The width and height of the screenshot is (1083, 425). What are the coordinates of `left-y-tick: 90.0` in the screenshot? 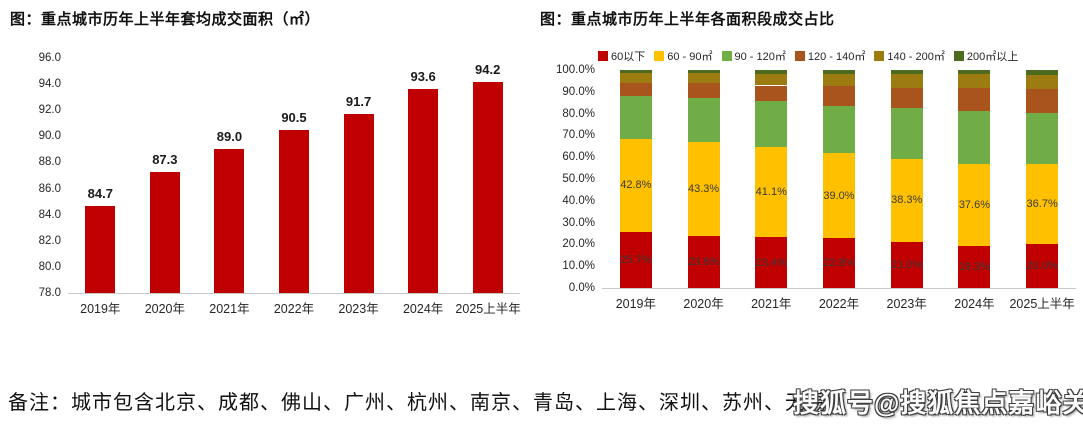 It's located at (49, 136).